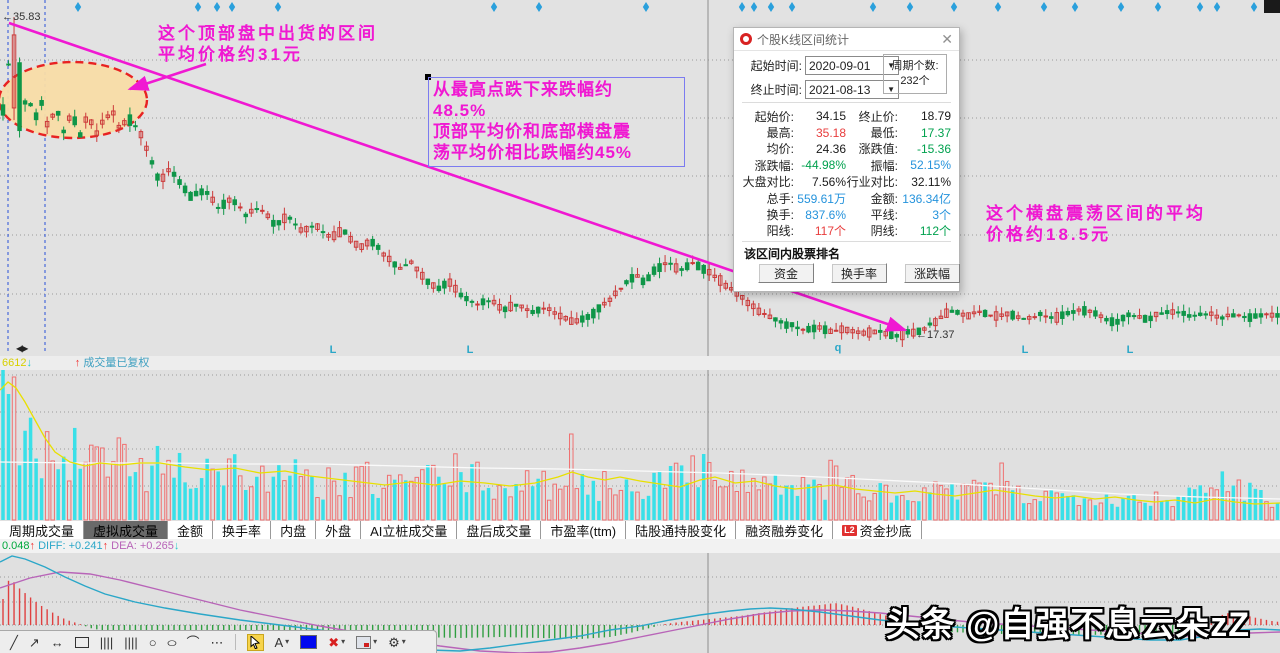 The height and width of the screenshot is (653, 1280). I want to click on stat-label: 涨跌值:, so click(878, 149).